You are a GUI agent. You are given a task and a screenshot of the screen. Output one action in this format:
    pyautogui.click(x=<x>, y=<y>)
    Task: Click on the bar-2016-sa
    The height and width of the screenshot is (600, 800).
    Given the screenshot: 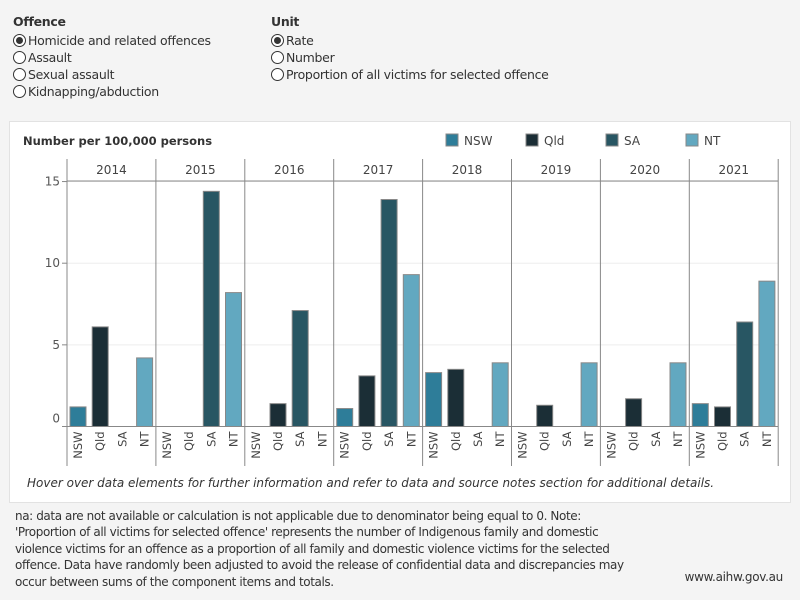 What is the action you would take?
    pyautogui.click(x=300, y=369)
    